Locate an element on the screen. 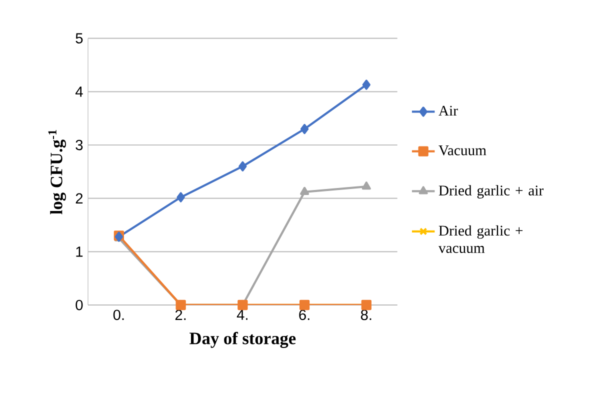  x-tick-label: 8. is located at coordinates (366, 315).